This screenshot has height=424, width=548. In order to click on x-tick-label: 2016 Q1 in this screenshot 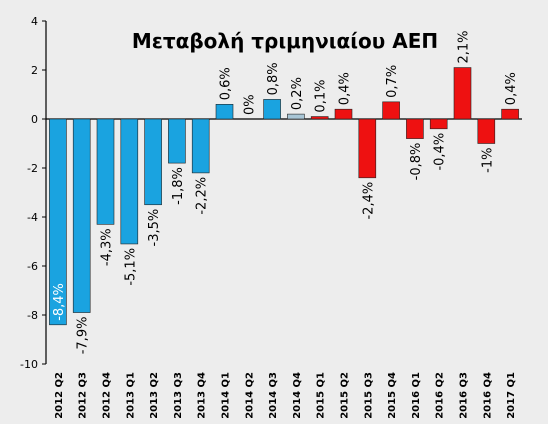, I will do `click(416, 395)`.